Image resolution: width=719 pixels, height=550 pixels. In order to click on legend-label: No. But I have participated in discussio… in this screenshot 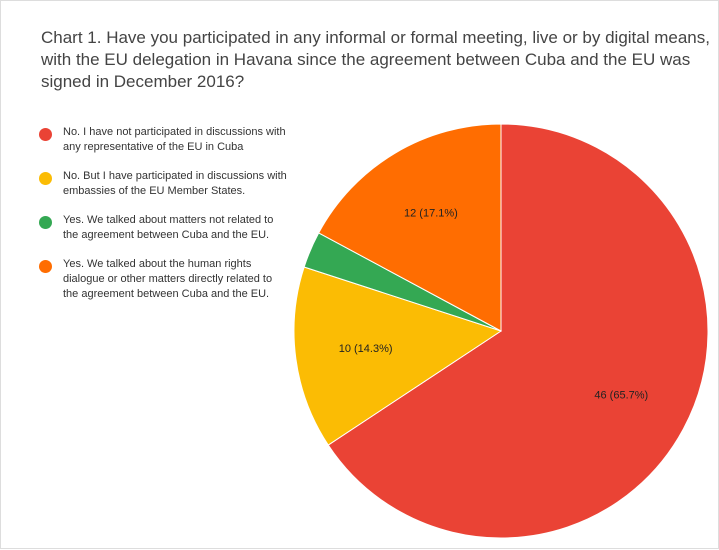, I will do `click(175, 183)`.